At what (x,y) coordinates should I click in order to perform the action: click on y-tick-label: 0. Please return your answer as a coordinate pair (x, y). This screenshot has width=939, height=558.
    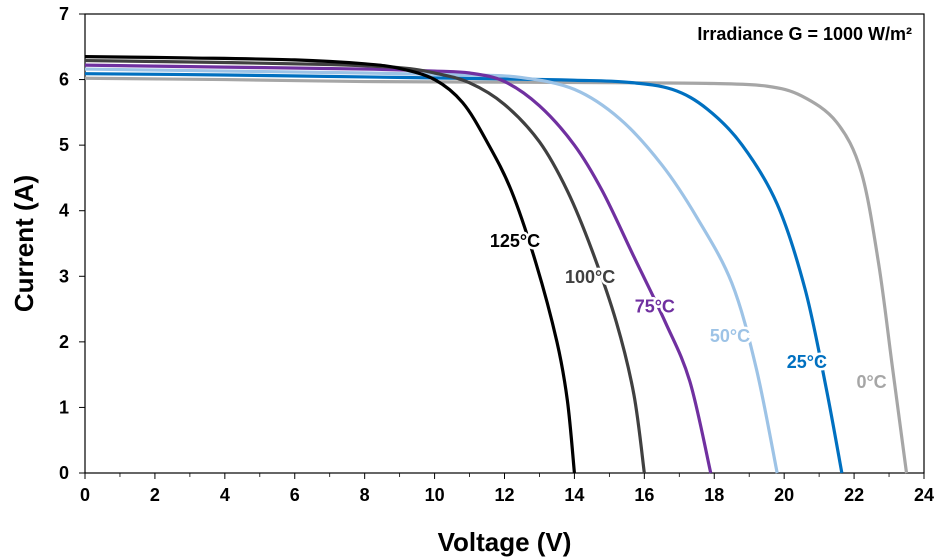
    Looking at the image, I should click on (64, 473).